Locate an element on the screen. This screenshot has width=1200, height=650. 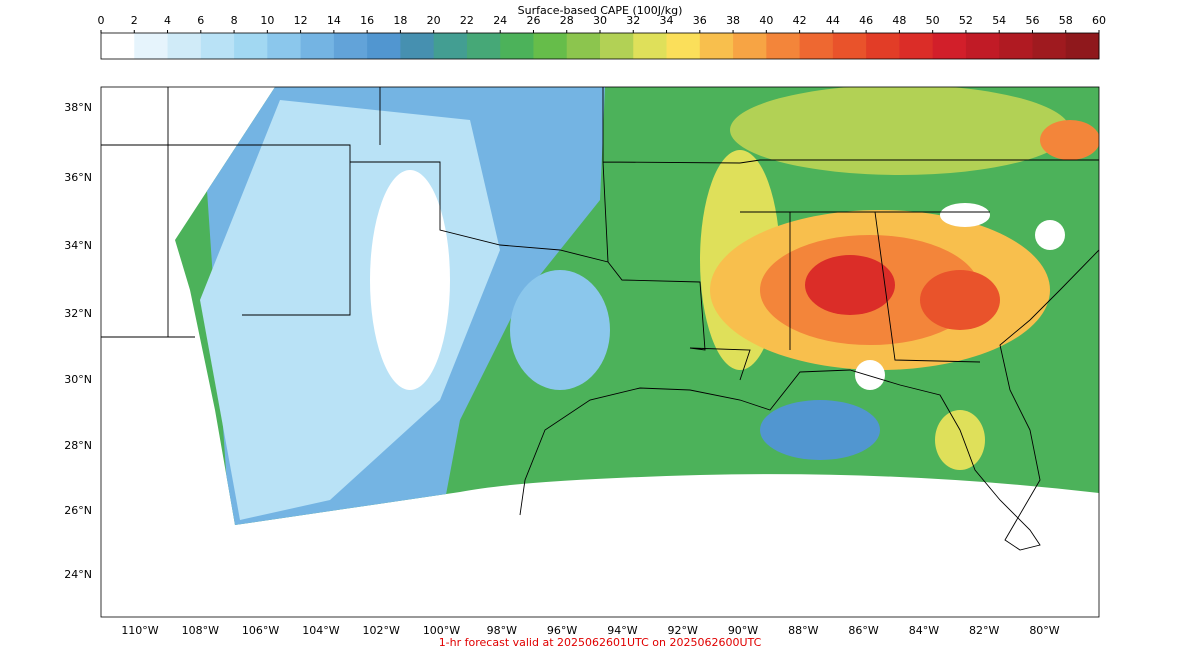
colorbar-tick-label: 14 is located at coordinates (334, 20).